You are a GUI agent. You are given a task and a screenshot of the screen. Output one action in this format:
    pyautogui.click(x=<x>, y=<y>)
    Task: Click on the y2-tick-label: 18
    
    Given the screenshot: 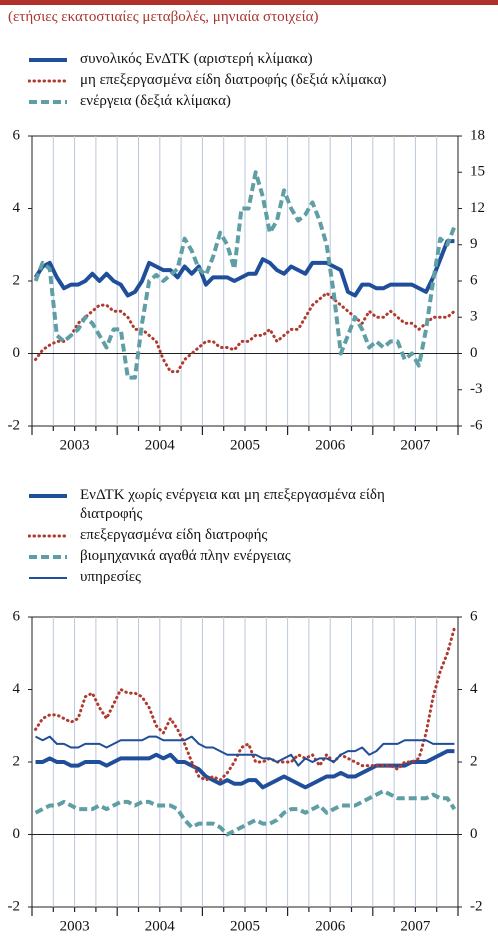 What is the action you would take?
    pyautogui.click(x=477, y=135)
    